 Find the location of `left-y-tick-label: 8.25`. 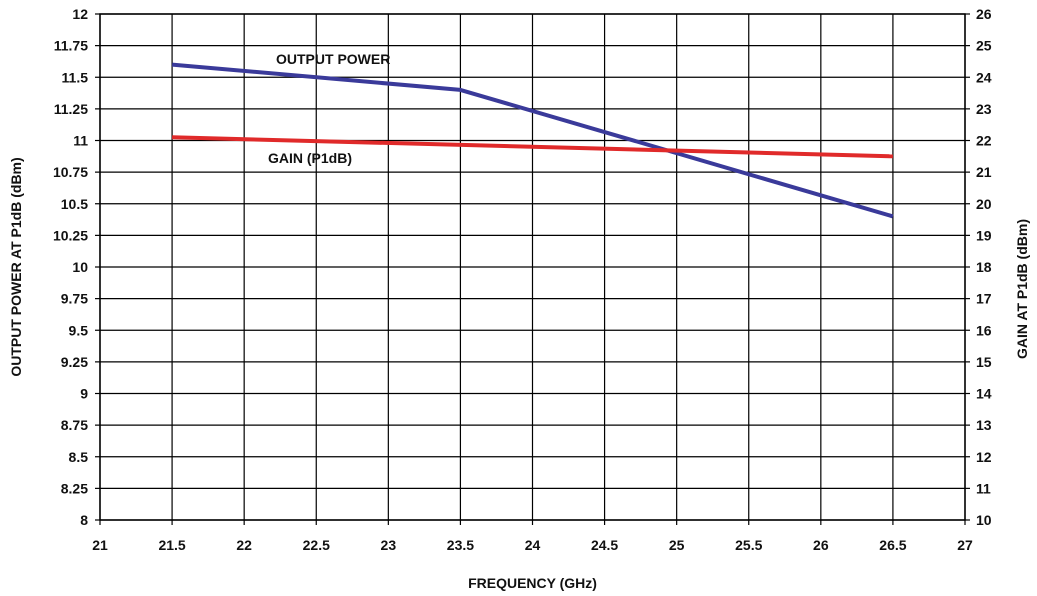

left-y-tick-label: 8.25 is located at coordinates (74, 488).